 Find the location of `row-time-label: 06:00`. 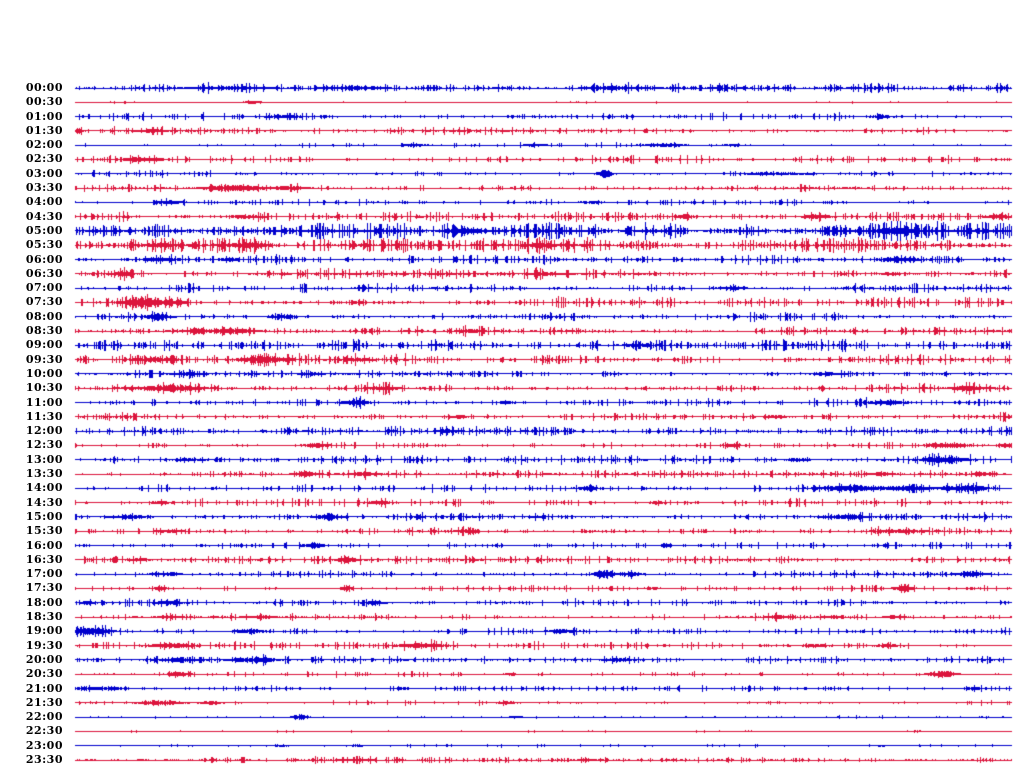

row-time-label: 06:00 is located at coordinates (44, 259).